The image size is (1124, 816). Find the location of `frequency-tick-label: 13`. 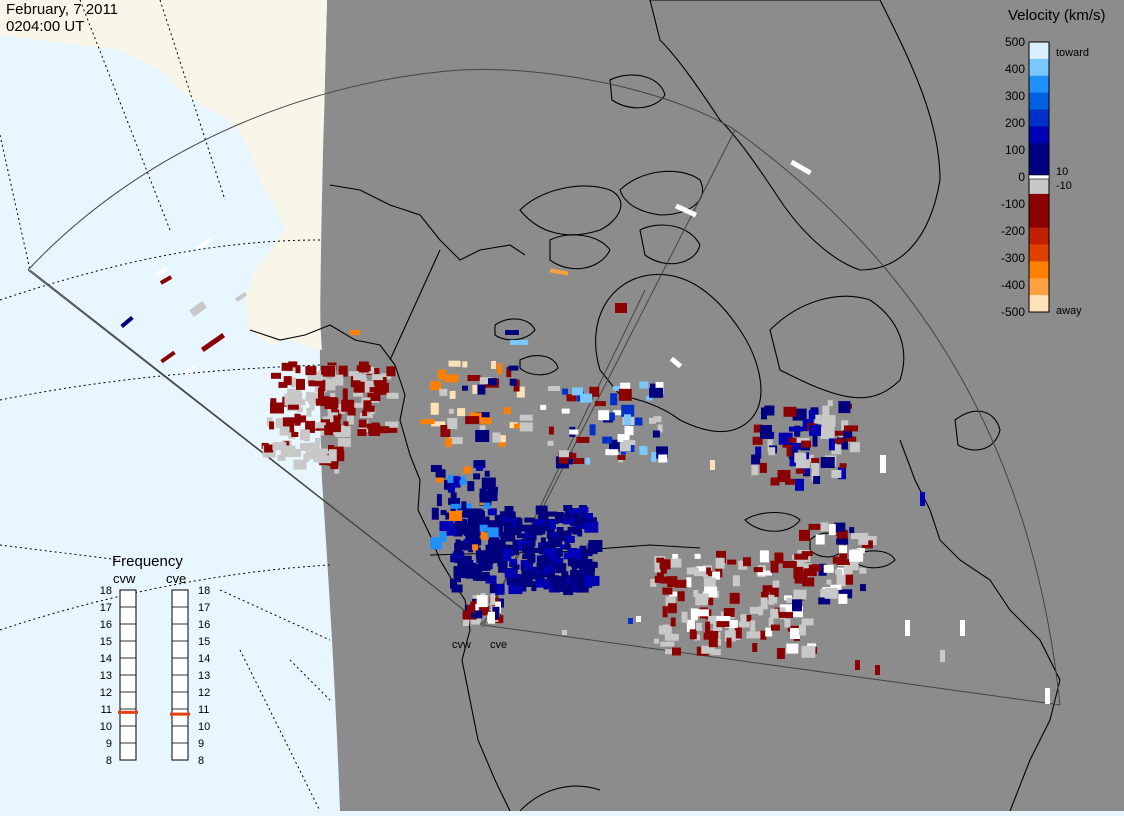

frequency-tick-label: 13 is located at coordinates (204, 676).